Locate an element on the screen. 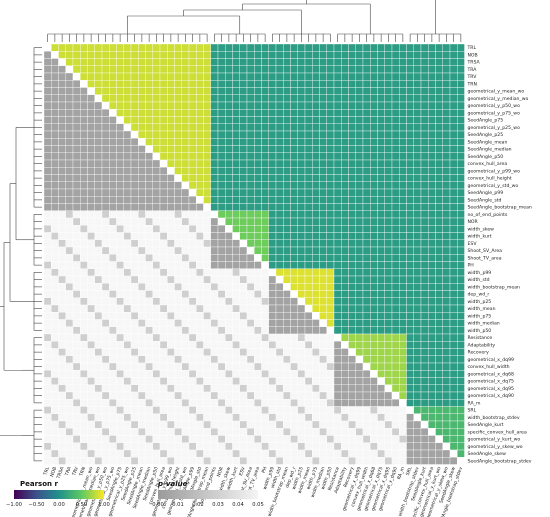  legend-tick-label: 0.00 is located at coordinates (59, 505).